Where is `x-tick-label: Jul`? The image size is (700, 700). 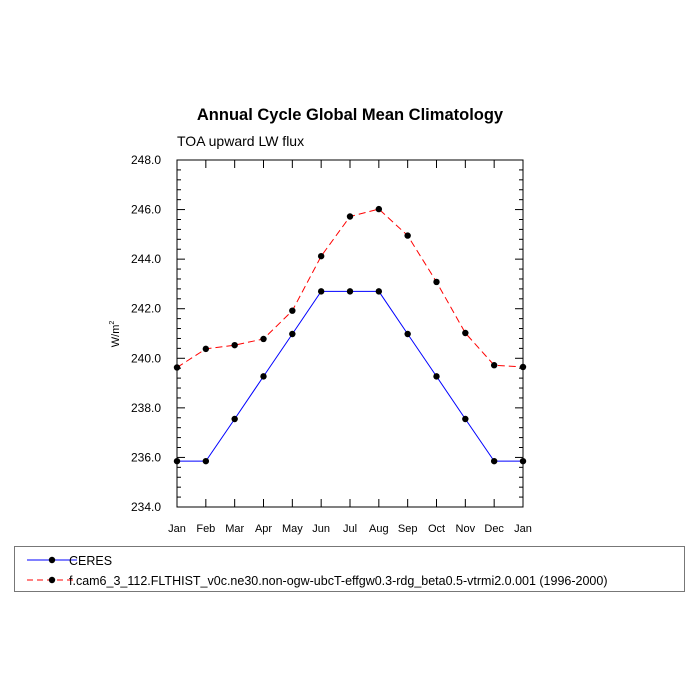
x-tick-label: Jul is located at coordinates (350, 529).